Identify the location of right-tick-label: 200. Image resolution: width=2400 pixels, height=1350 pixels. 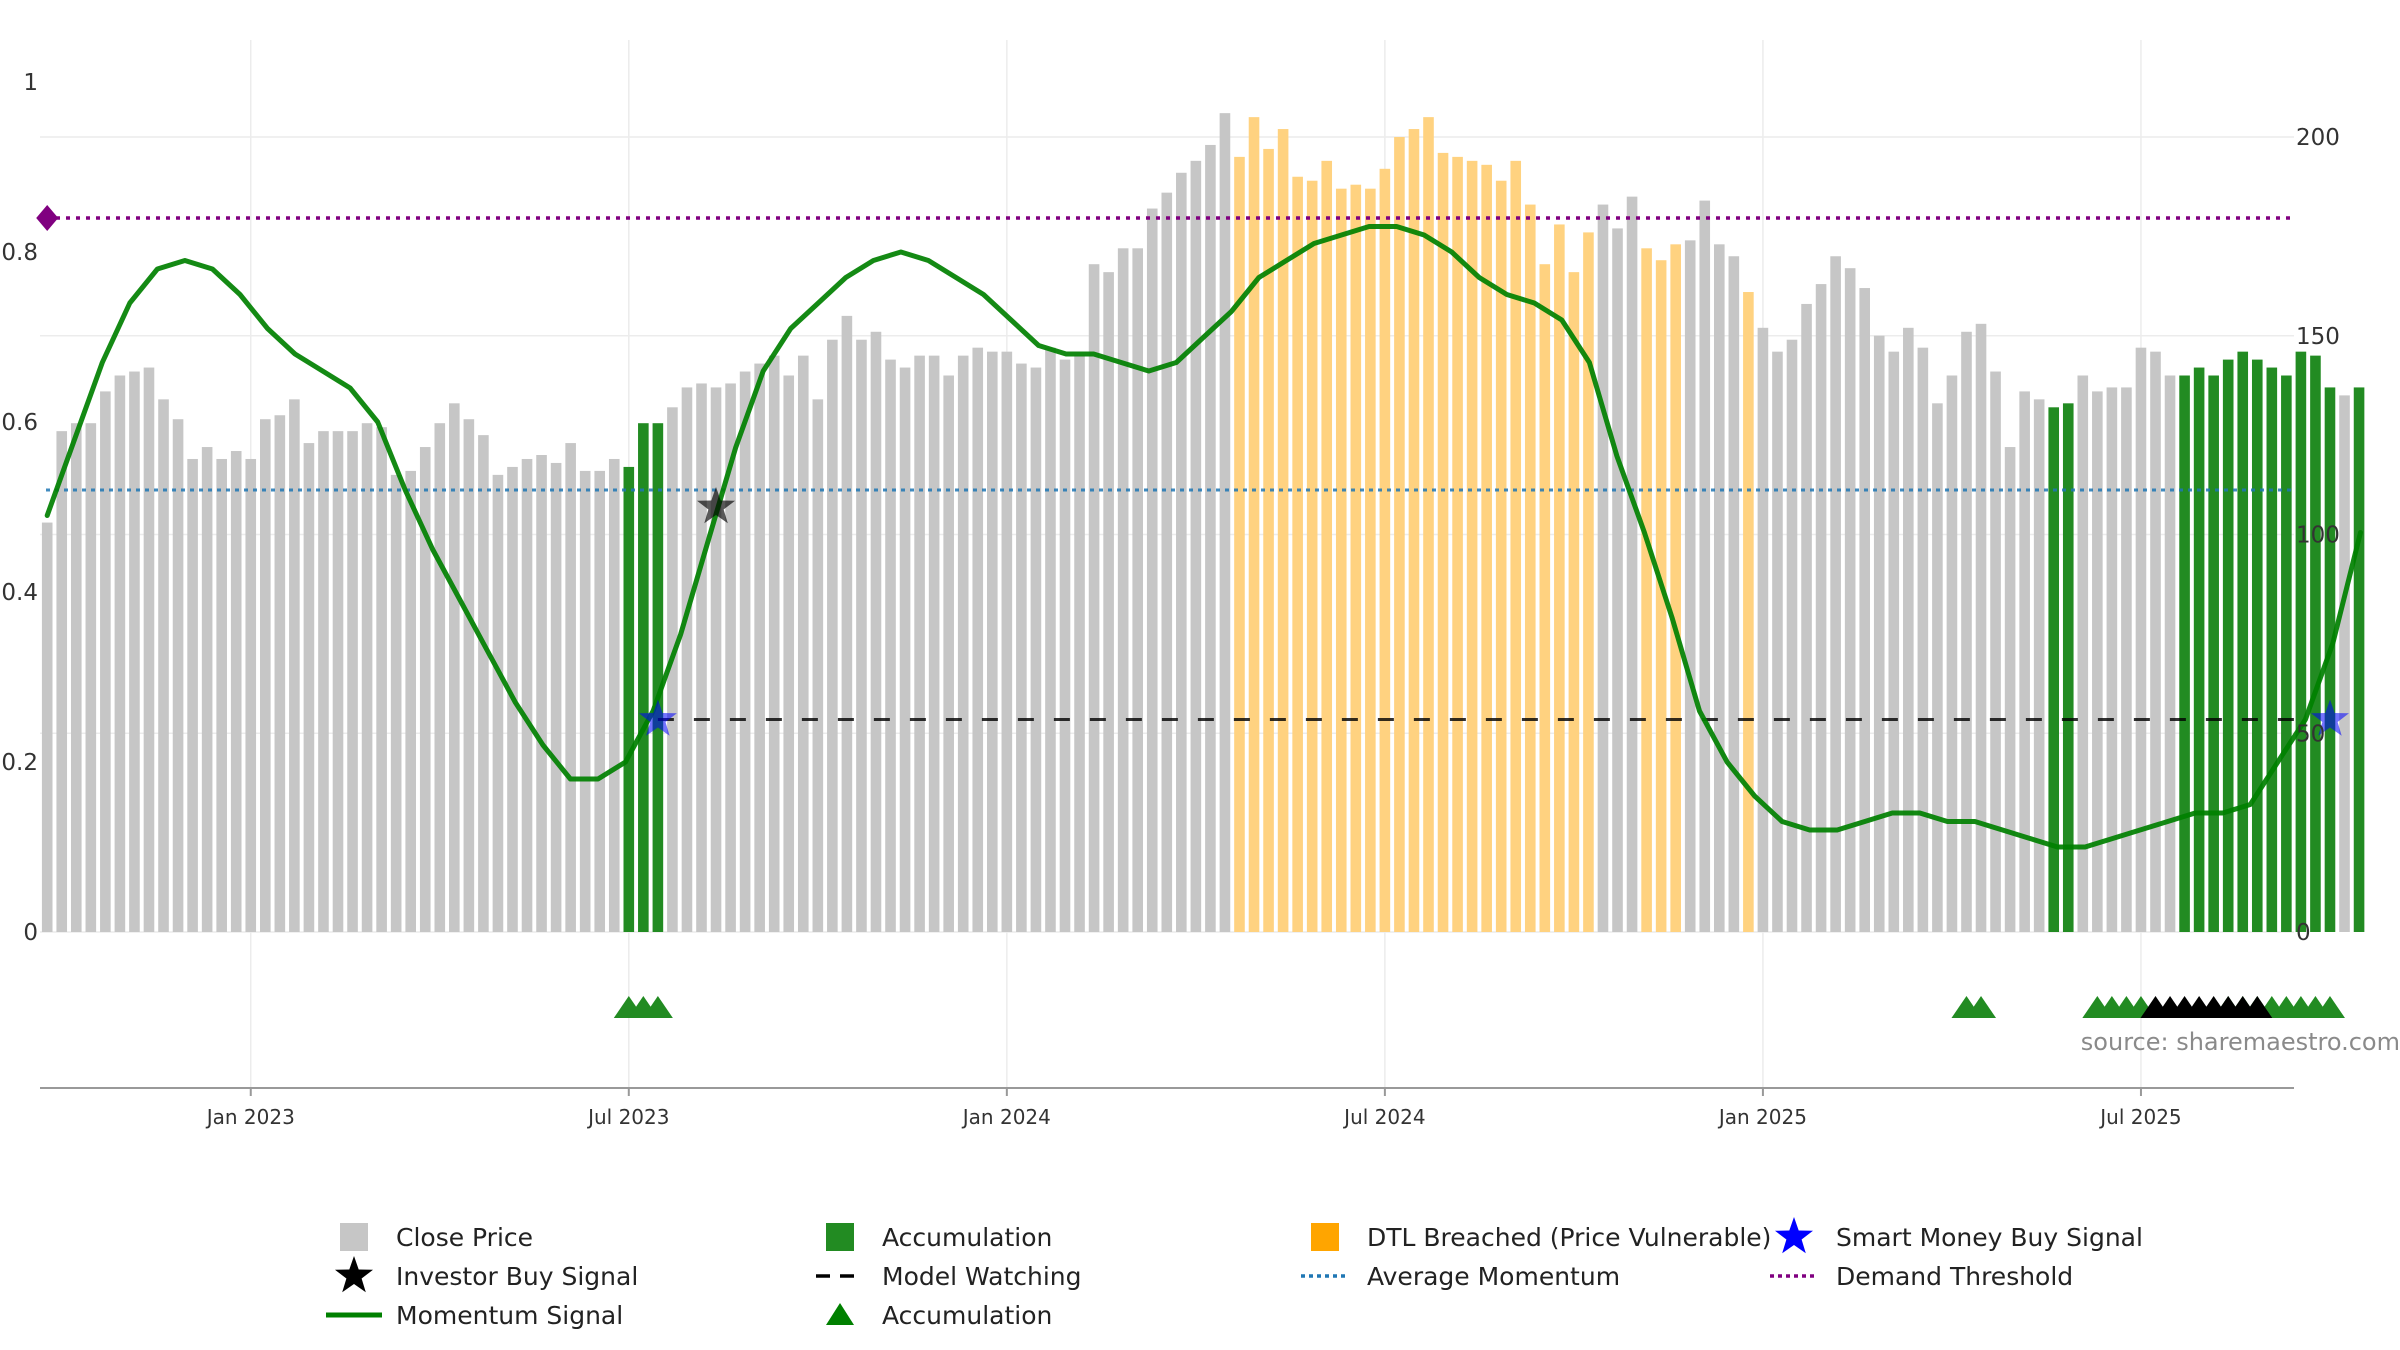
(2318, 138).